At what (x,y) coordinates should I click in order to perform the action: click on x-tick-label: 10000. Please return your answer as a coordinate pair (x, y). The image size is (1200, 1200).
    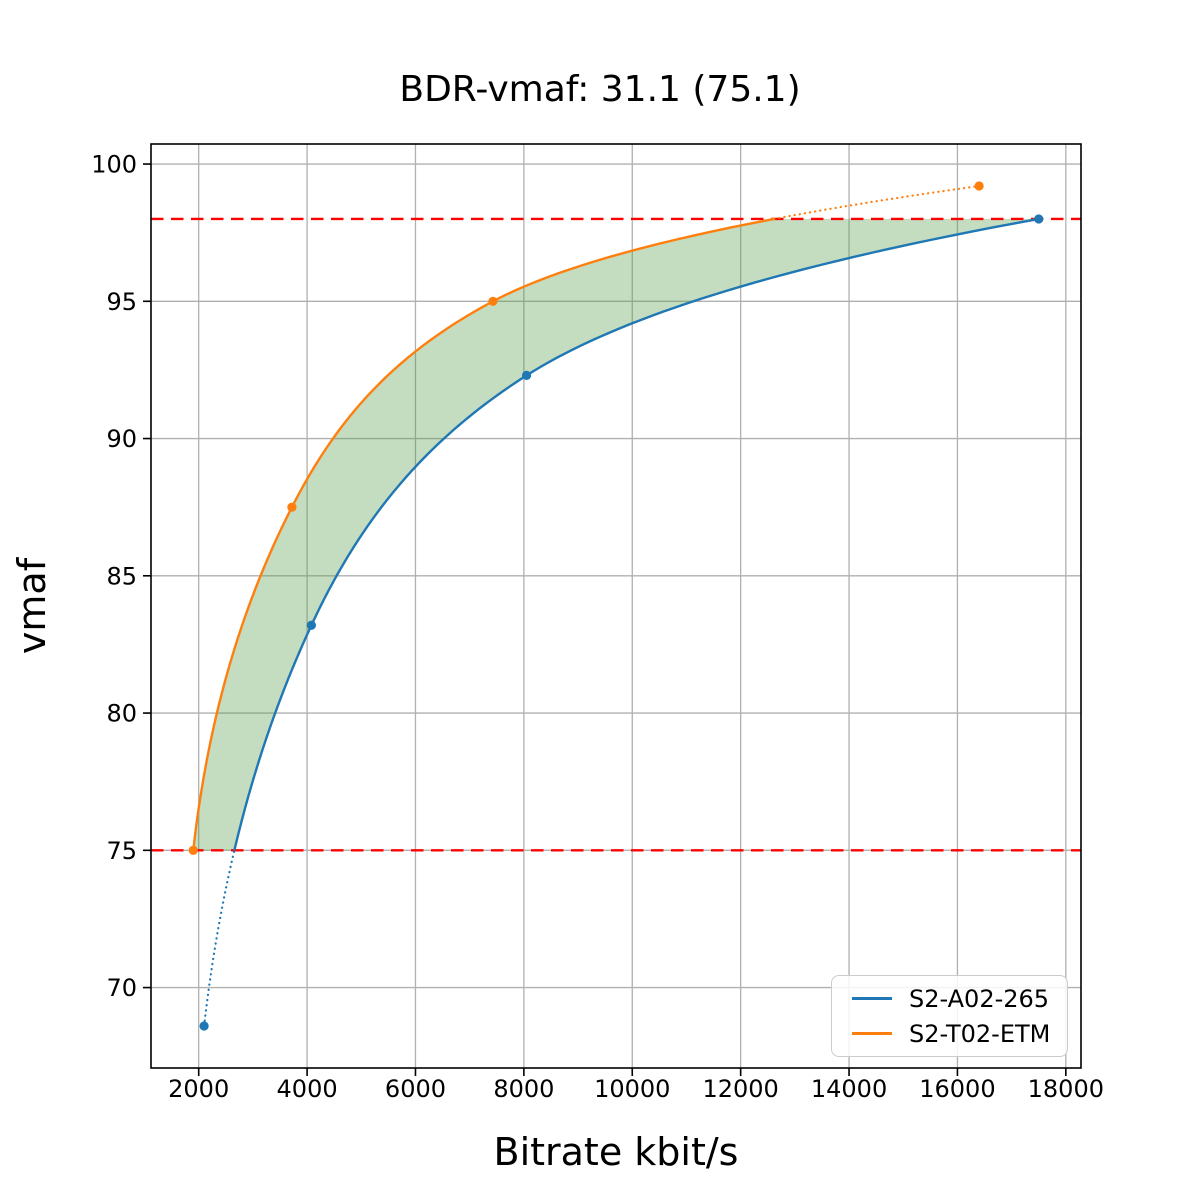
    Looking at the image, I should click on (632, 1089).